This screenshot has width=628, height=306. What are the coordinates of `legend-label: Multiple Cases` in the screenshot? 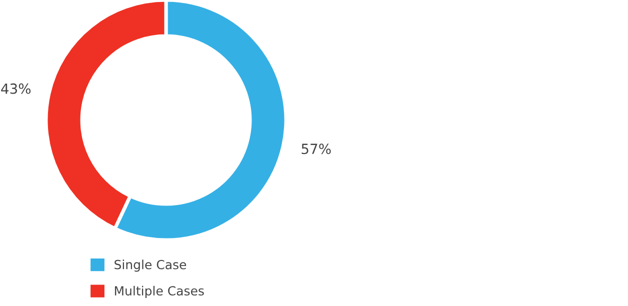 It's located at (159, 292).